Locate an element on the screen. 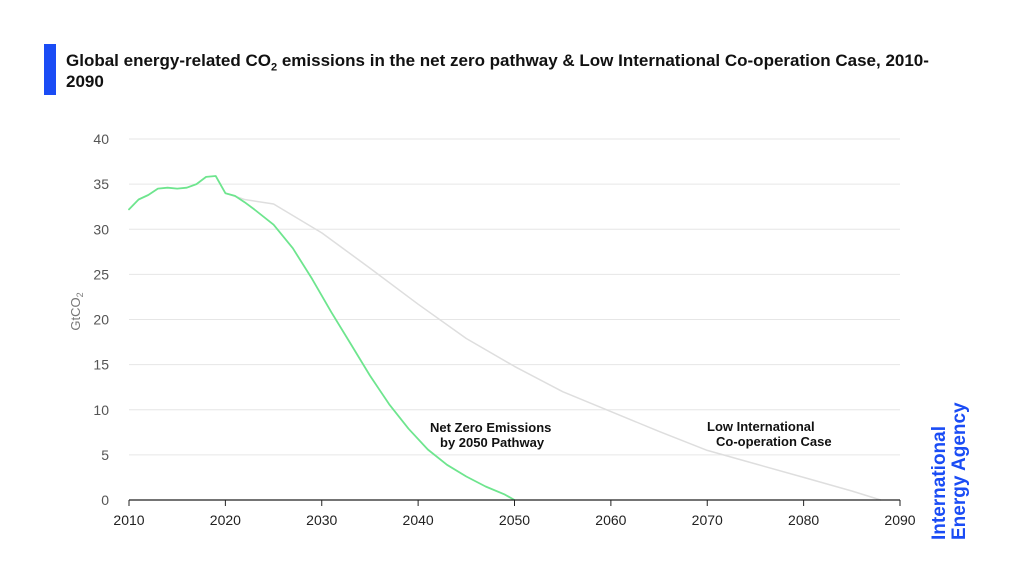 Image resolution: width=1024 pixels, height=576 pixels. title-prefix: Global energy-related CO is located at coordinates (168, 60).